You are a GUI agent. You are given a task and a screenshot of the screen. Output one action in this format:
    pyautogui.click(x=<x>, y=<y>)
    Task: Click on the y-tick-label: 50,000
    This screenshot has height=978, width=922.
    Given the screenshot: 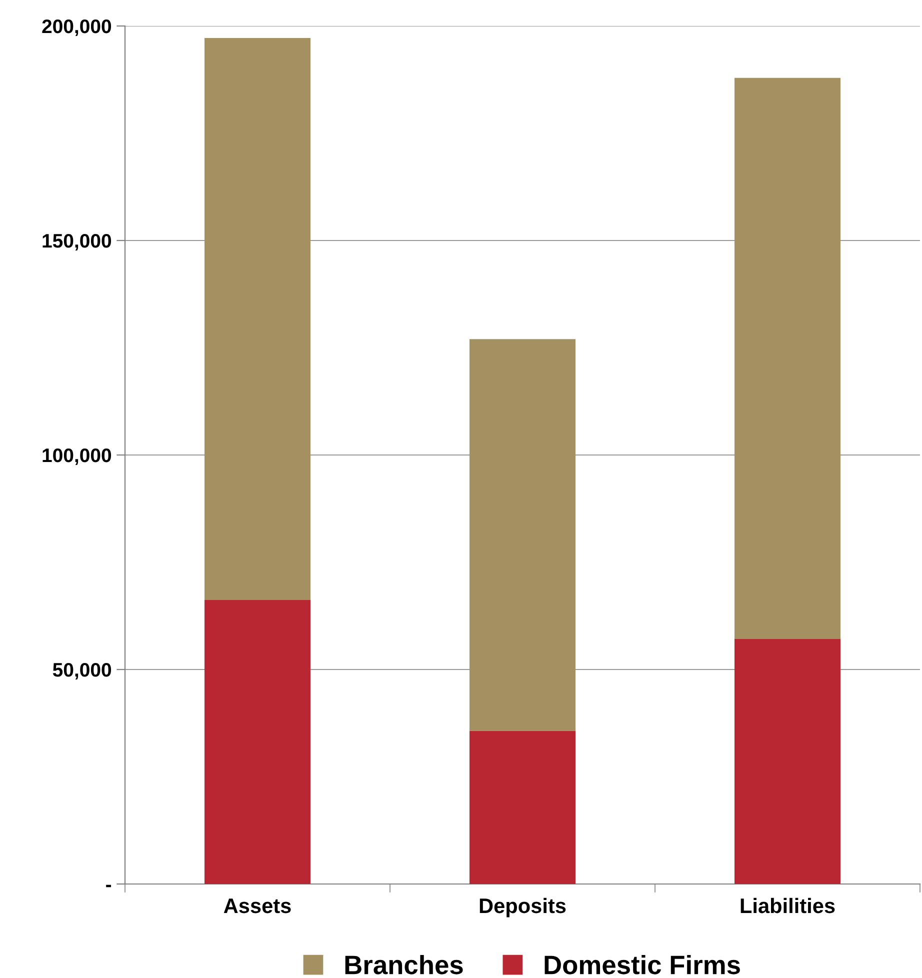 What is the action you would take?
    pyautogui.click(x=82, y=671)
    